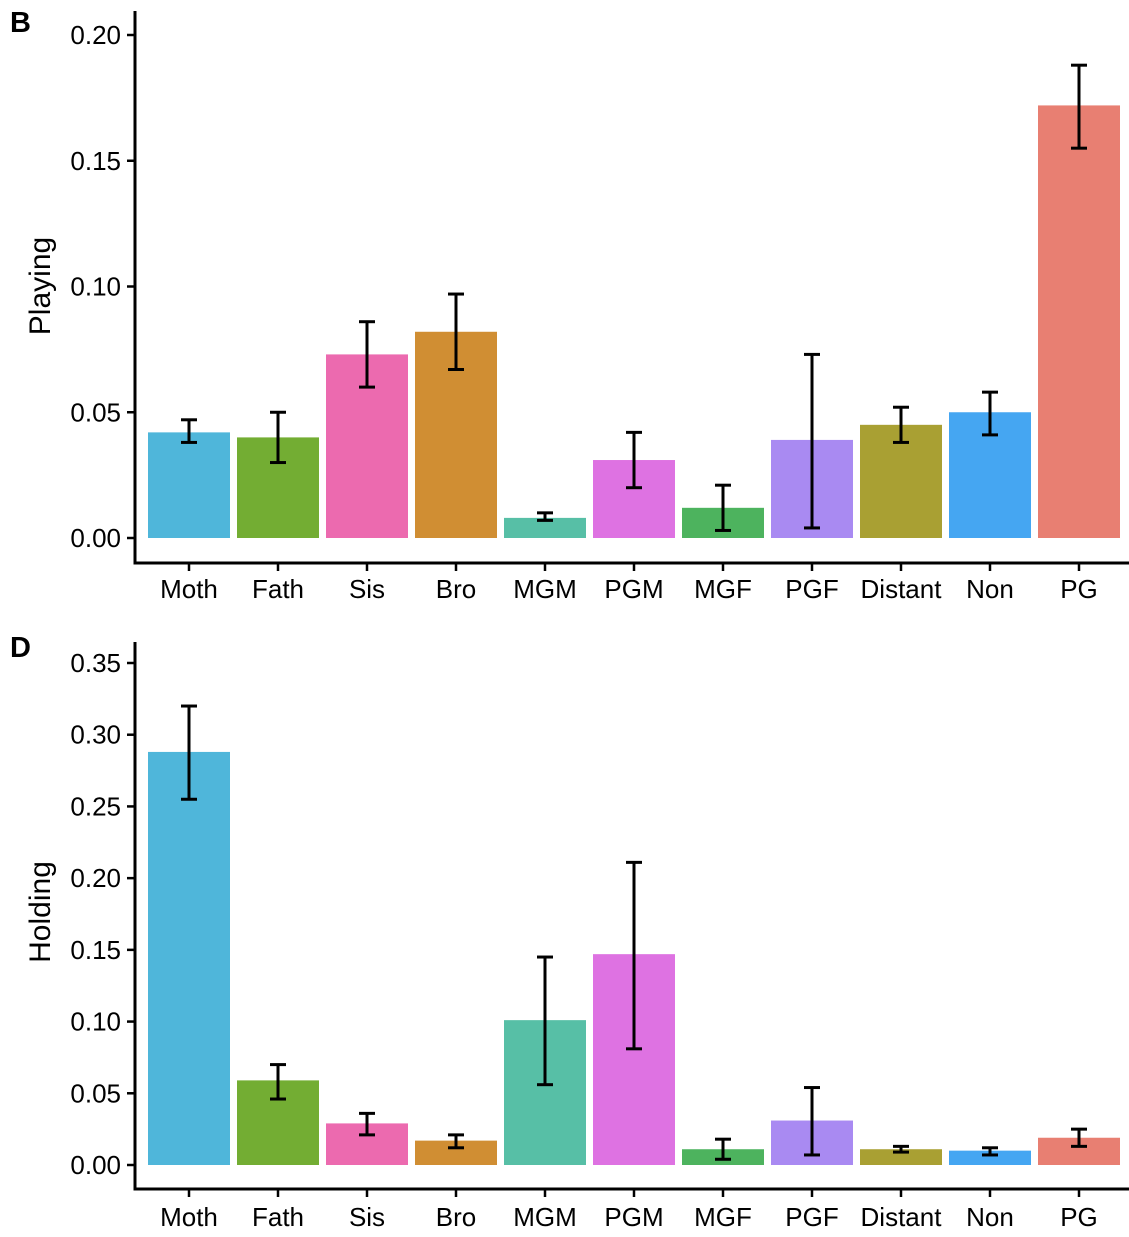 The height and width of the screenshot is (1237, 1129). What do you see at coordinates (367, 589) in the screenshot?
I see `panelb-x-tick-label-sis: Sis` at bounding box center [367, 589].